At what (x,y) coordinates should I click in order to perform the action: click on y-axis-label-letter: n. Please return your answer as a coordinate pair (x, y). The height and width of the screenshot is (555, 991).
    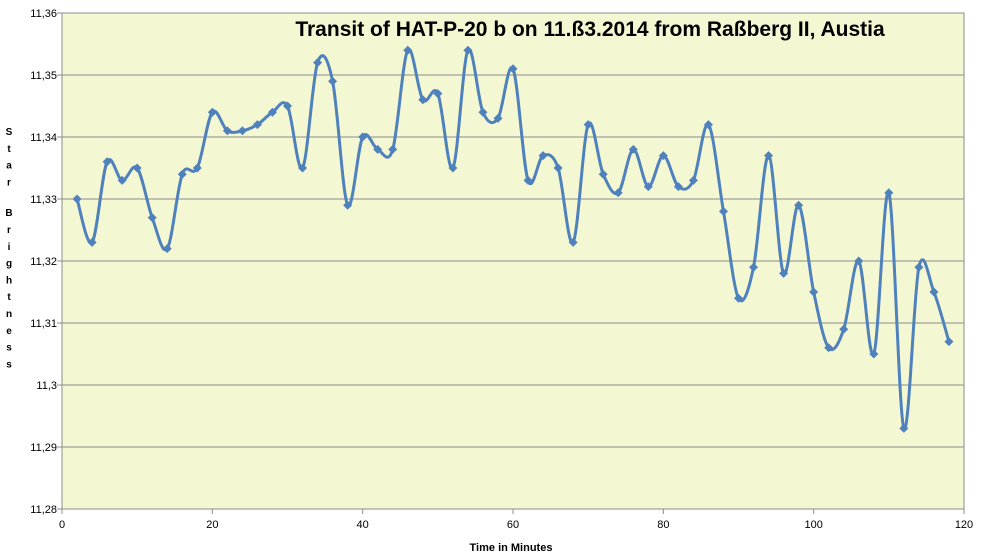
    Looking at the image, I should click on (9, 314).